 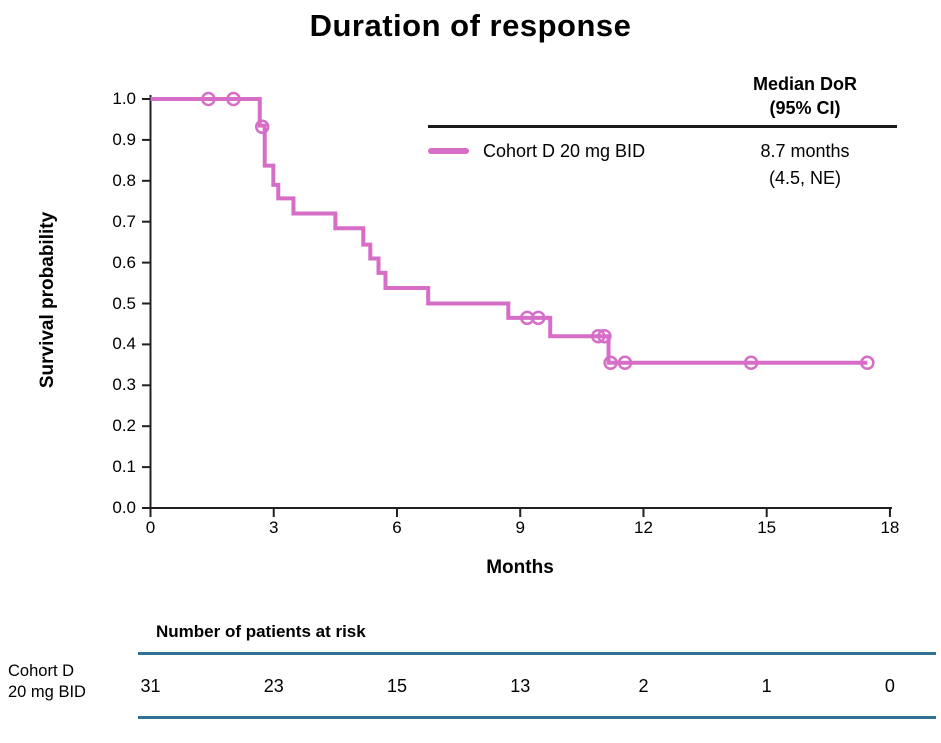 I want to click on legend-header: Median DoR (95% CI), so click(x=805, y=96).